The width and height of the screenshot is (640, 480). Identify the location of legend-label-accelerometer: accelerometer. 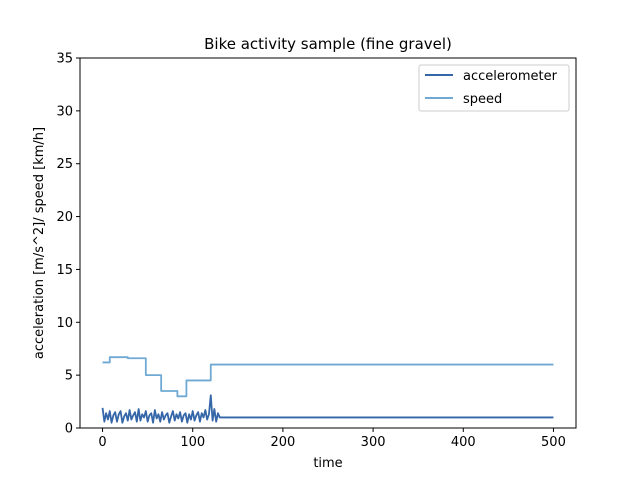
(510, 76).